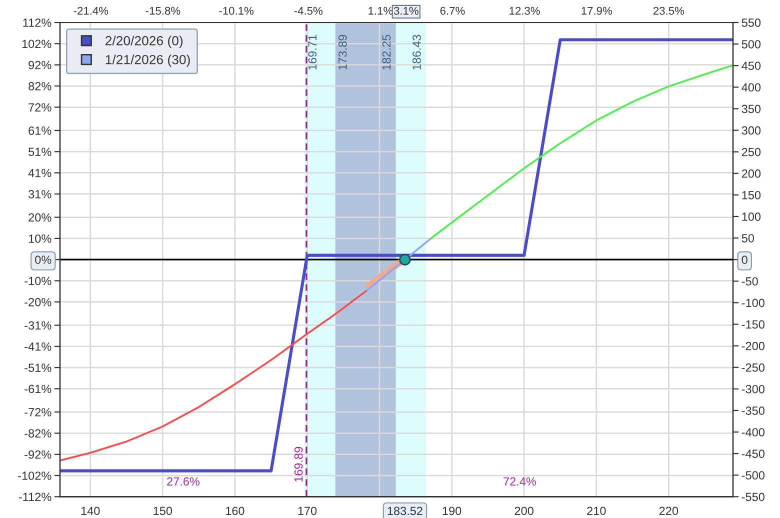 The image size is (780, 518). Describe the element at coordinates (753, 497) in the screenshot. I see `y2-tick-label: -550` at that location.